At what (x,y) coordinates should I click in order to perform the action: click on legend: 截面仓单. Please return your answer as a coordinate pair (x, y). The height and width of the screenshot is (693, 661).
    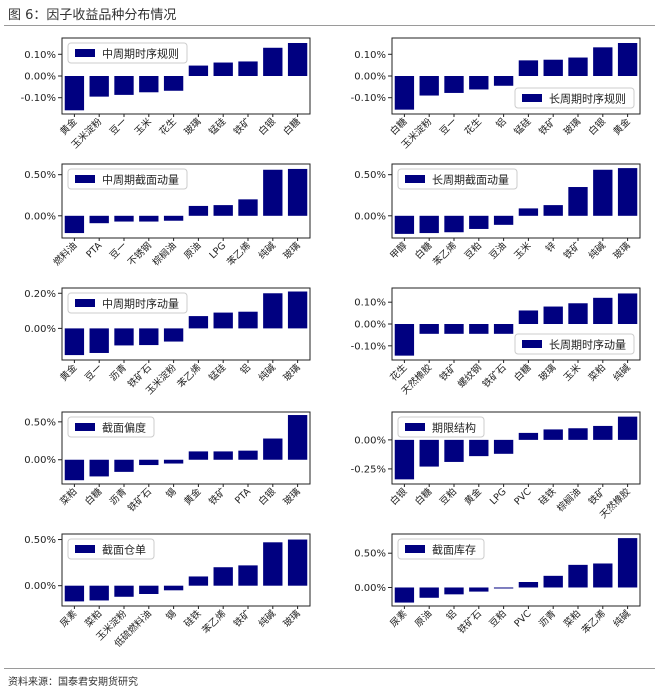
    Looking at the image, I should click on (111, 549).